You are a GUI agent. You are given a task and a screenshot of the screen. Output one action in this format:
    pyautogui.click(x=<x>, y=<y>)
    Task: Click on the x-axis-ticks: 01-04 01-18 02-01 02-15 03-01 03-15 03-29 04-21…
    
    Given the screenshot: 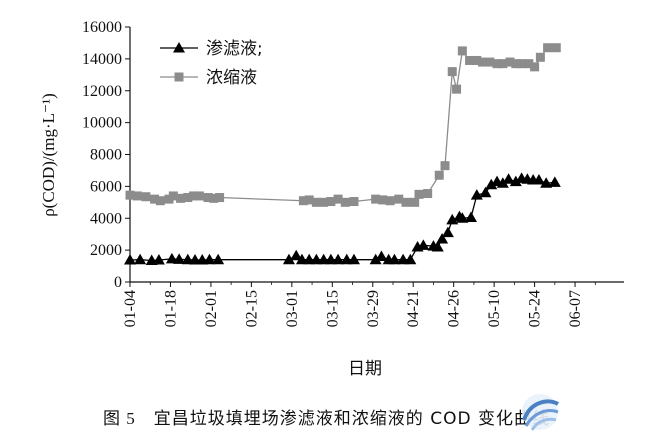 What is the action you would take?
    pyautogui.click(x=359, y=304)
    